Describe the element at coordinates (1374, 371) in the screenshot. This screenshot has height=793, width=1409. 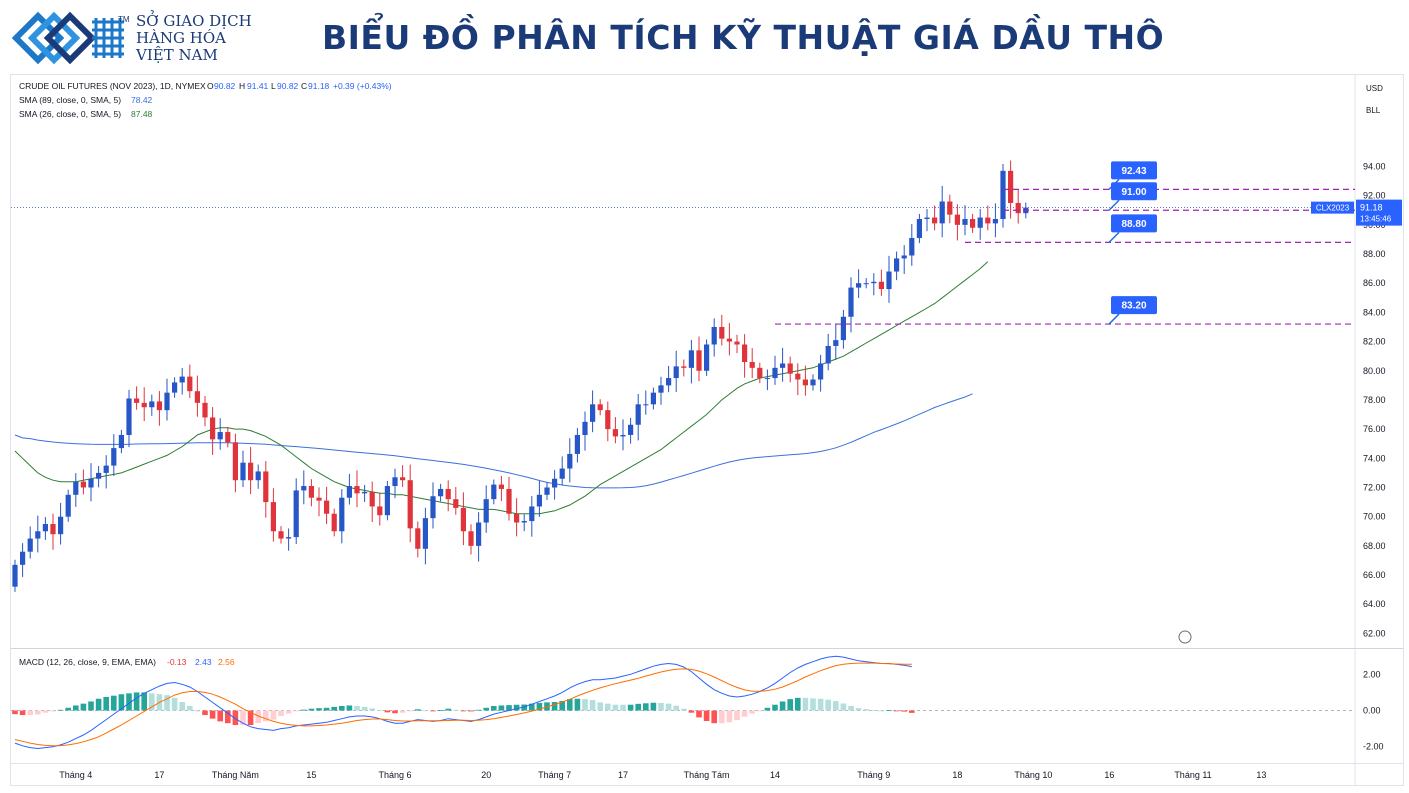
I see `price-tick-label: 80.00` at that location.